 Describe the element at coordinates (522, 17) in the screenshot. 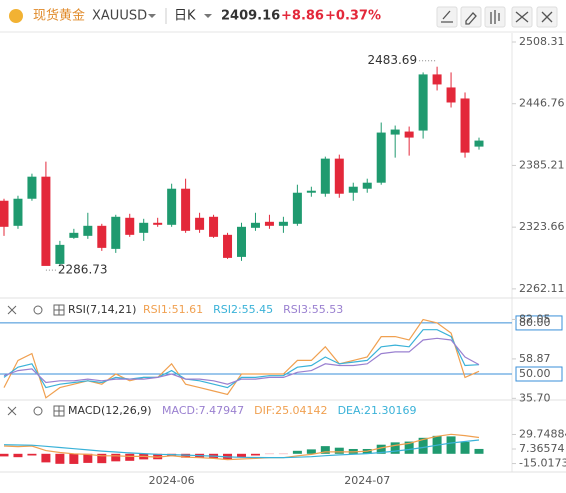

I see `fullscreen-icon` at that location.